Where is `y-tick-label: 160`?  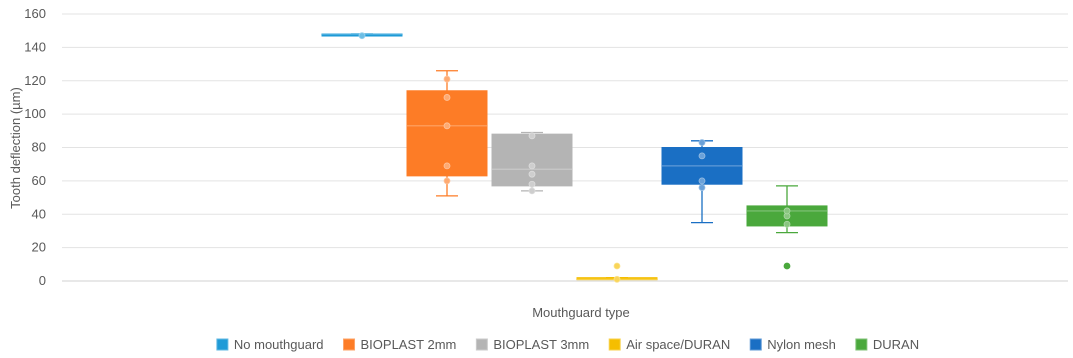
y-tick-label: 160 is located at coordinates (35, 13).